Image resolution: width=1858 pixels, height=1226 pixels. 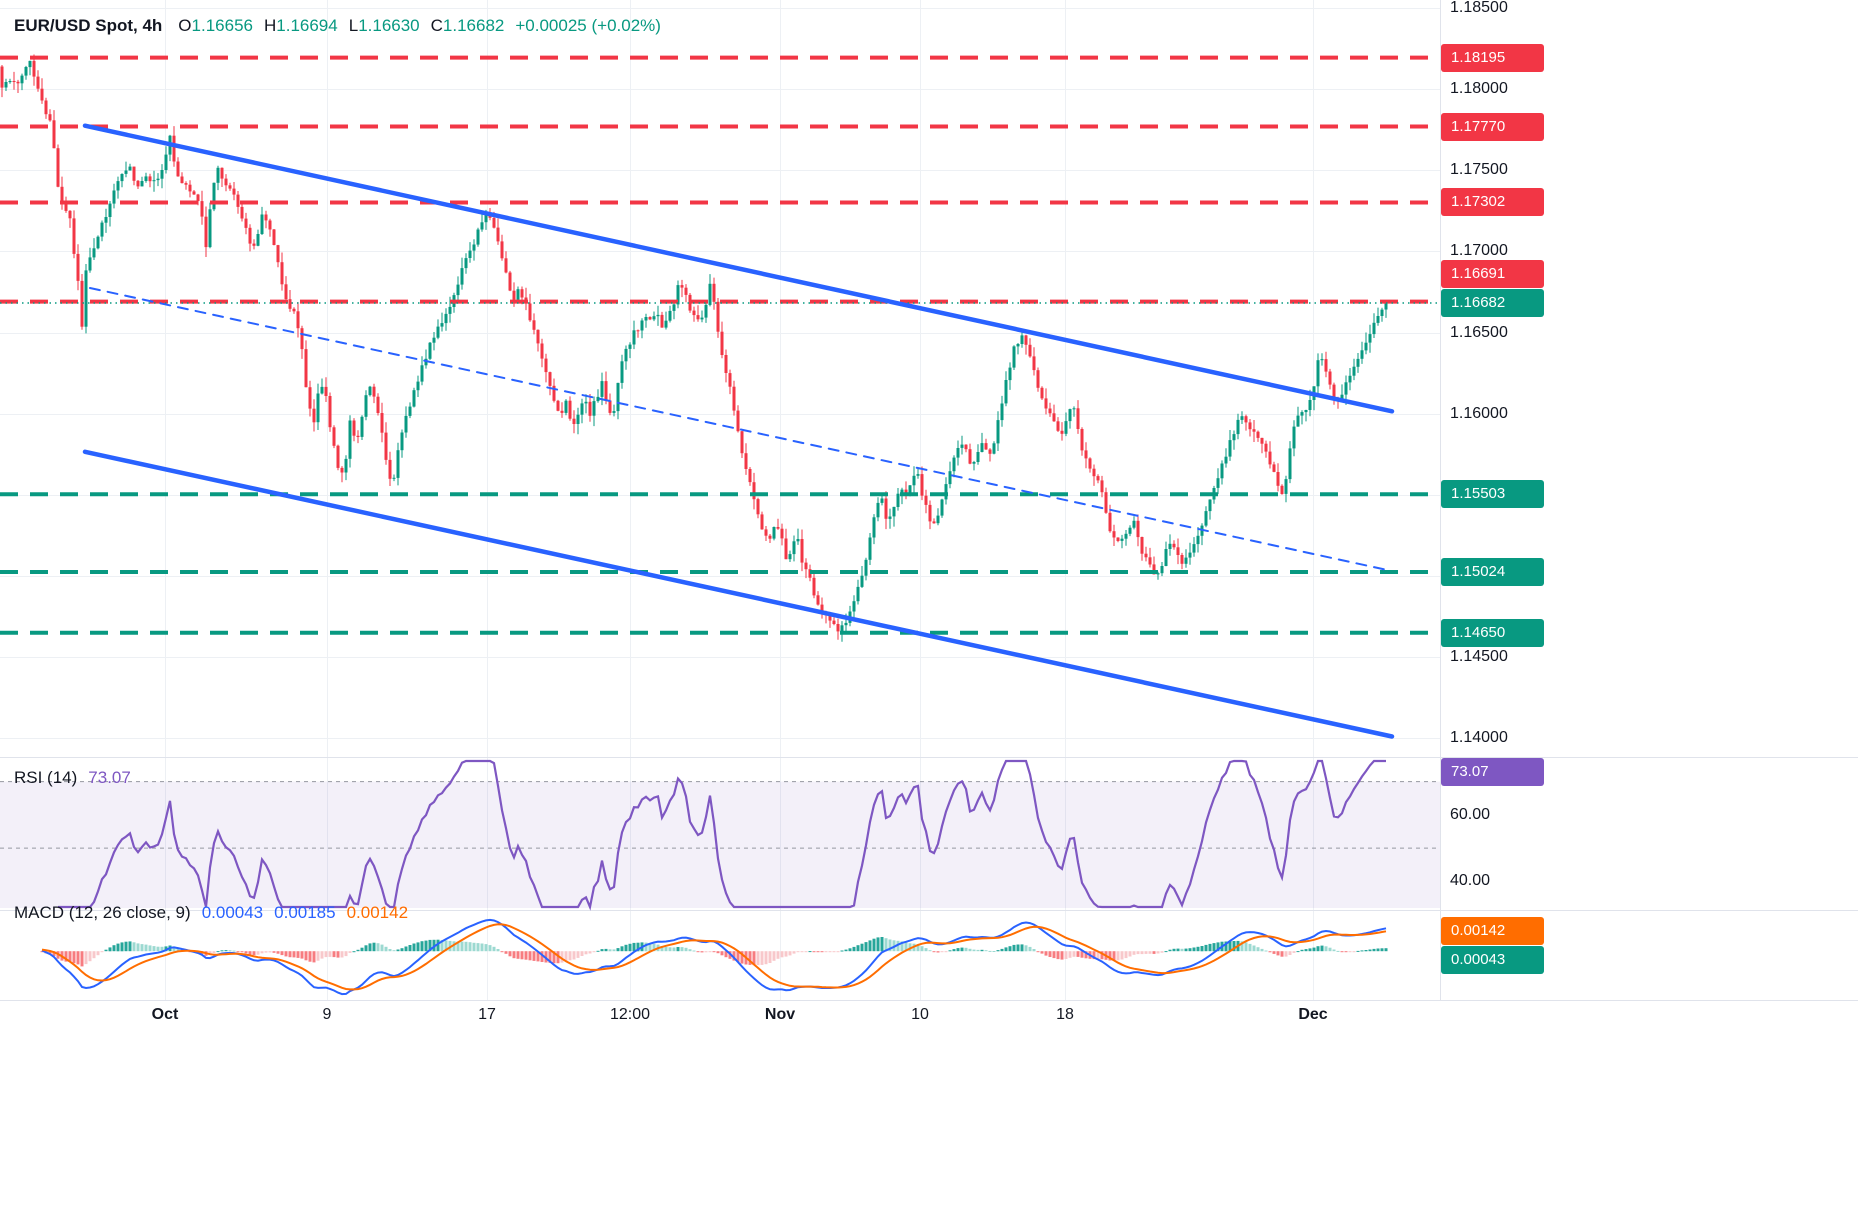 I want to click on price-tick-label: 1.18500, so click(x=1479, y=8).